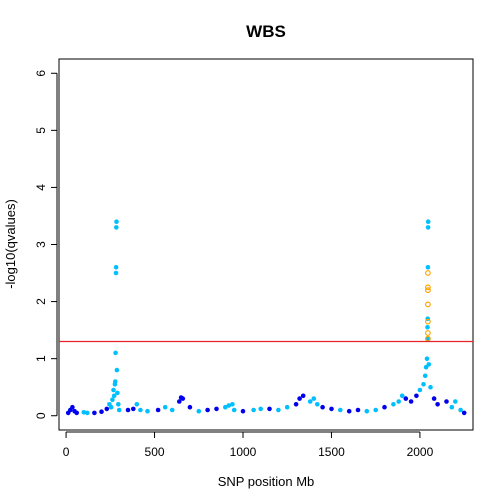 Image resolution: width=504 pixels, height=504 pixels. Describe the element at coordinates (41, 73) in the screenshot. I see `y-tick-label: 6` at that location.